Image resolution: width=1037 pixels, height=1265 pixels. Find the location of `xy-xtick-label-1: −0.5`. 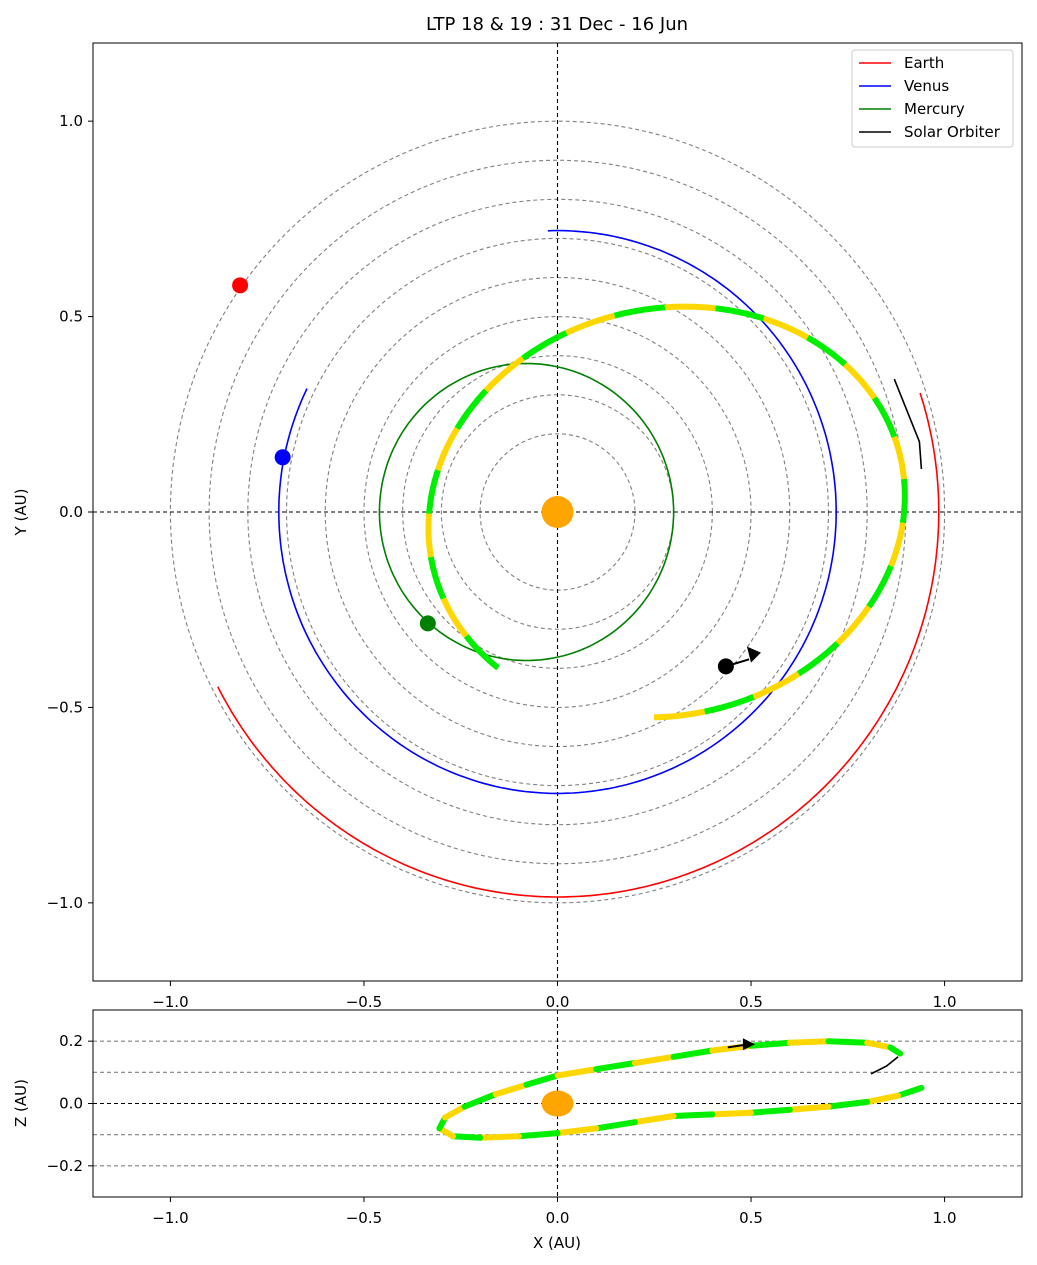

xy-xtick-label-1: −0.5 is located at coordinates (364, 1002).